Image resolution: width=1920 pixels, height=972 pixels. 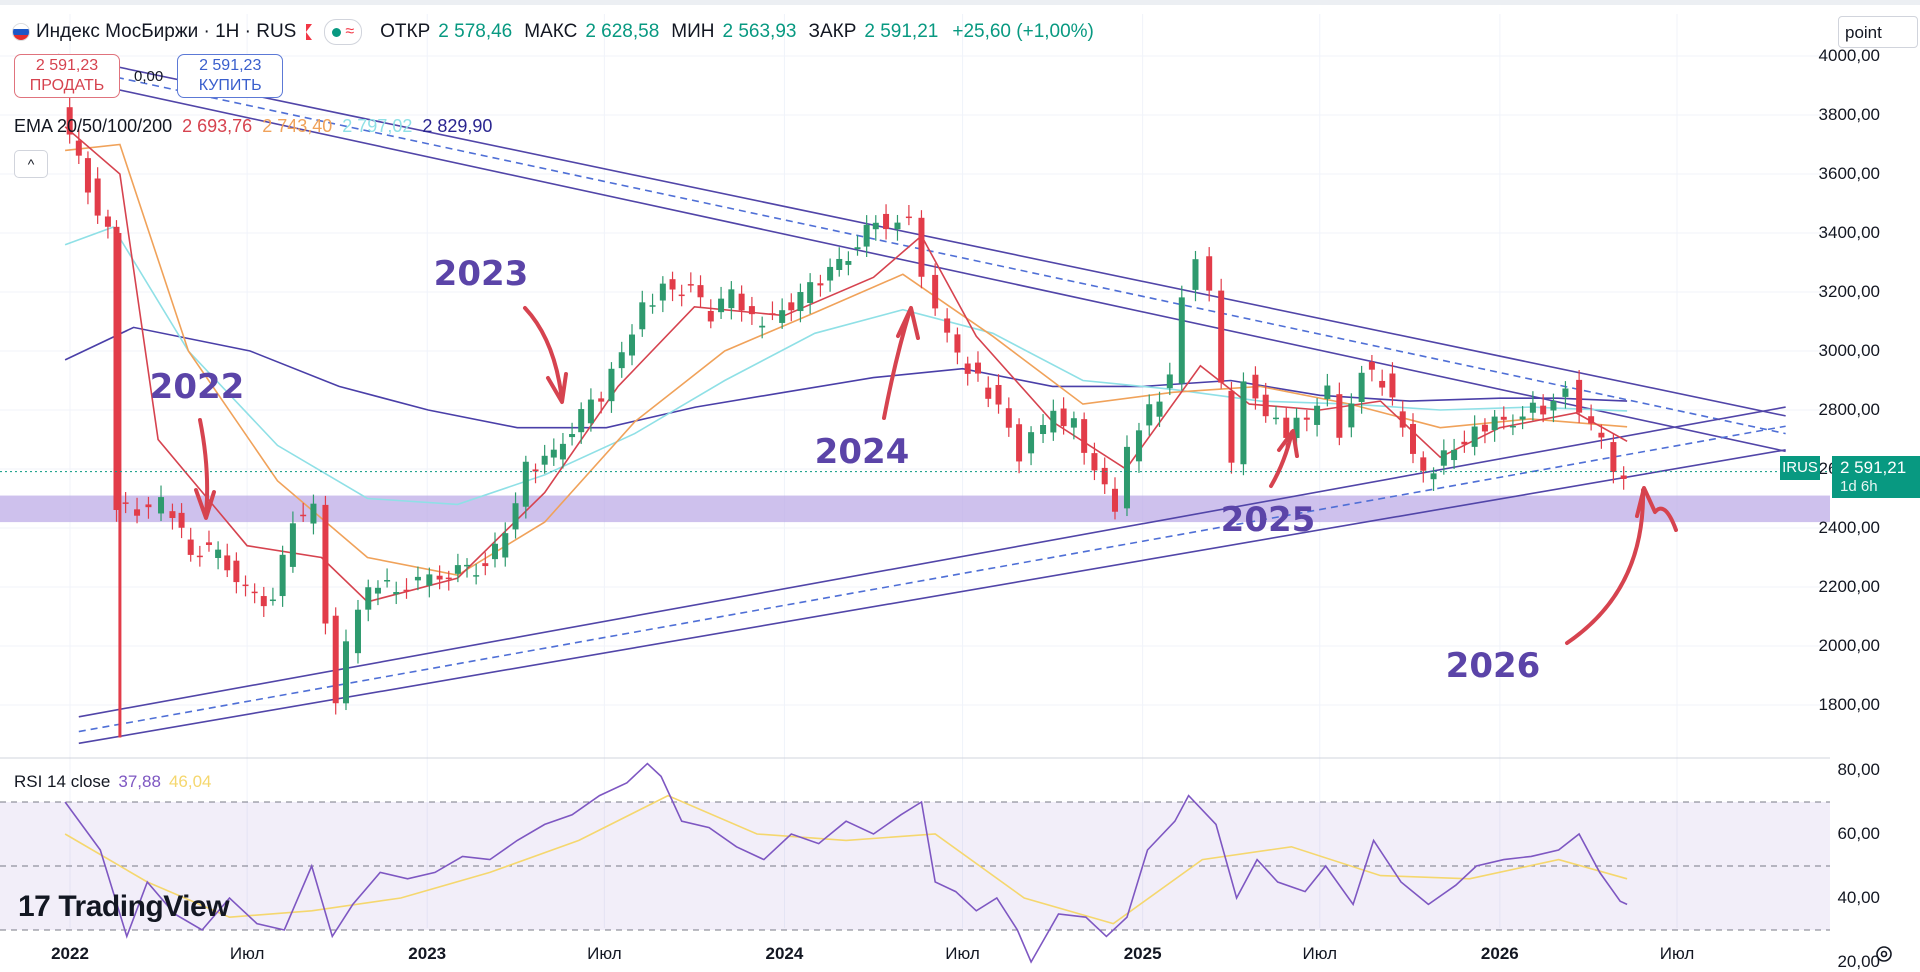 I want to click on rsi-value: 37,88, so click(x=139, y=781).